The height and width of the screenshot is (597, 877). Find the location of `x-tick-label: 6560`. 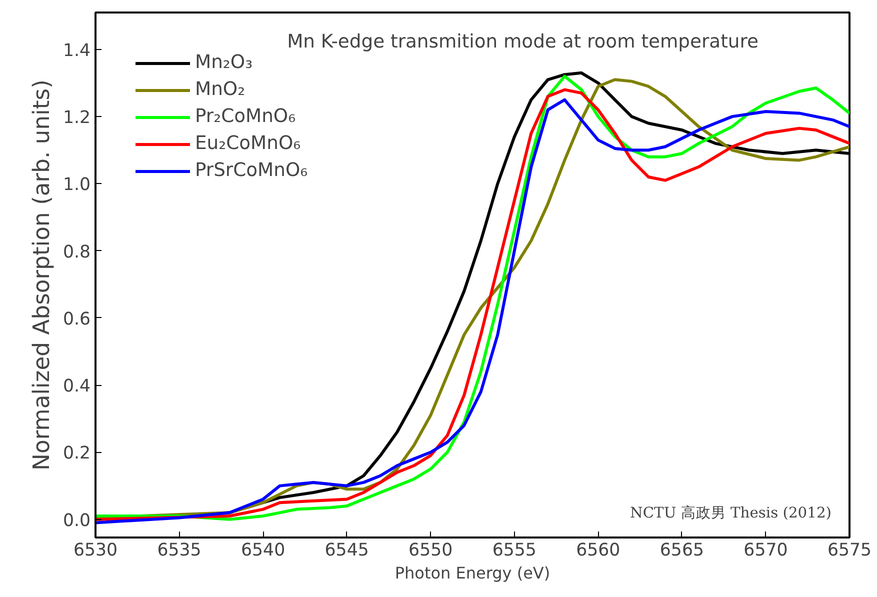

x-tick-label: 6560 is located at coordinates (598, 550).